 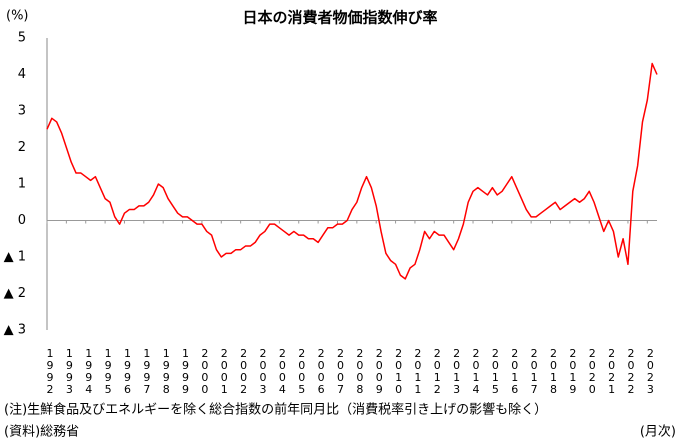 I want to click on x-tick-label: 1995, so click(x=108, y=371).